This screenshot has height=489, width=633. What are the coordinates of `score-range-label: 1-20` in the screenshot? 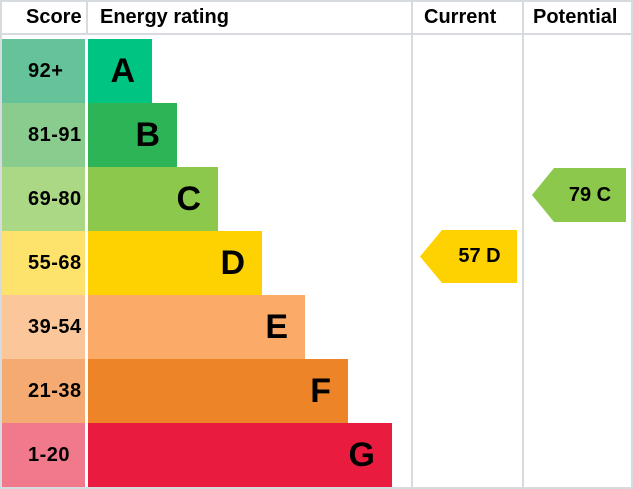 It's located at (43, 455).